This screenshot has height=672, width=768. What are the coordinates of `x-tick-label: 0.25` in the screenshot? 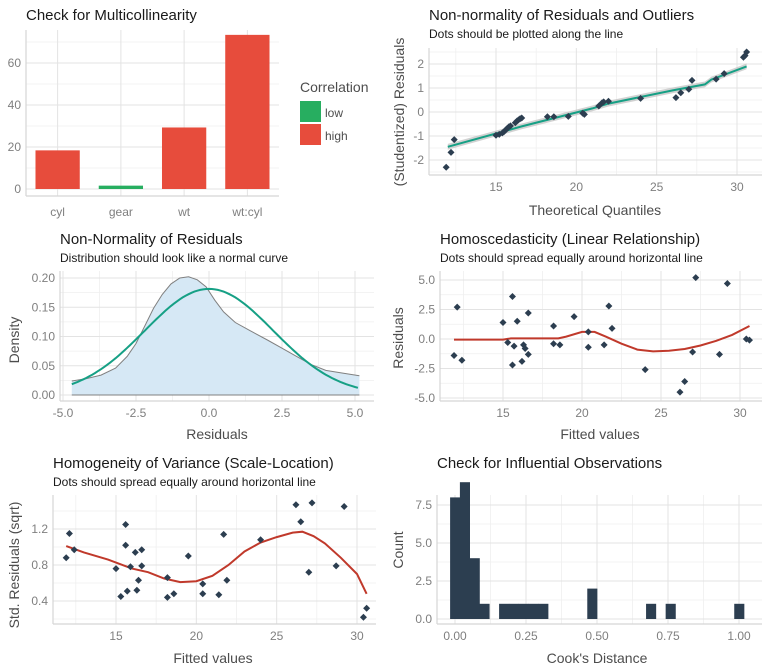 It's located at (526, 636).